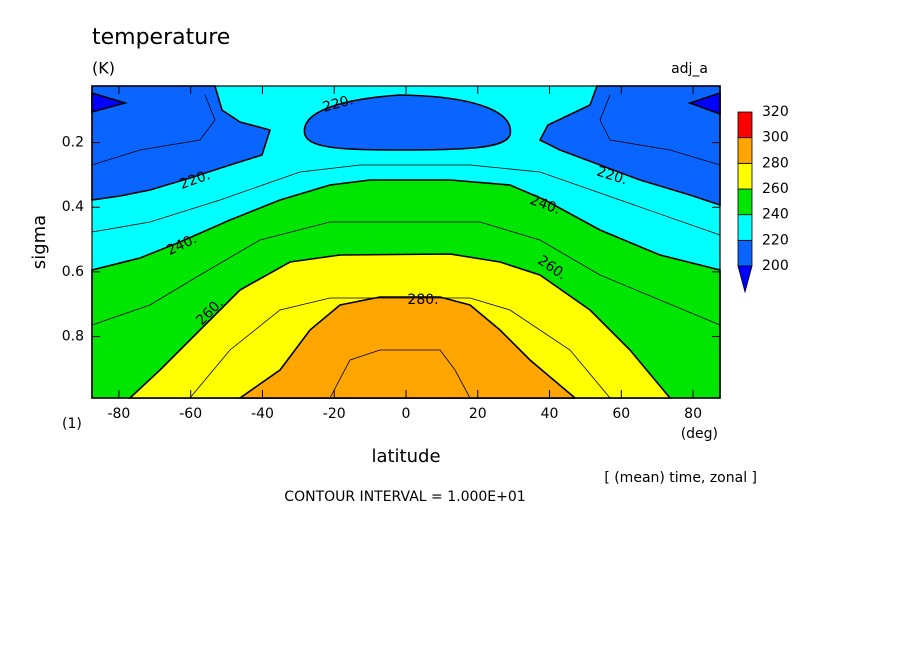  Describe the element at coordinates (73, 272) in the screenshot. I see `y-tick-label: 0.6` at that location.